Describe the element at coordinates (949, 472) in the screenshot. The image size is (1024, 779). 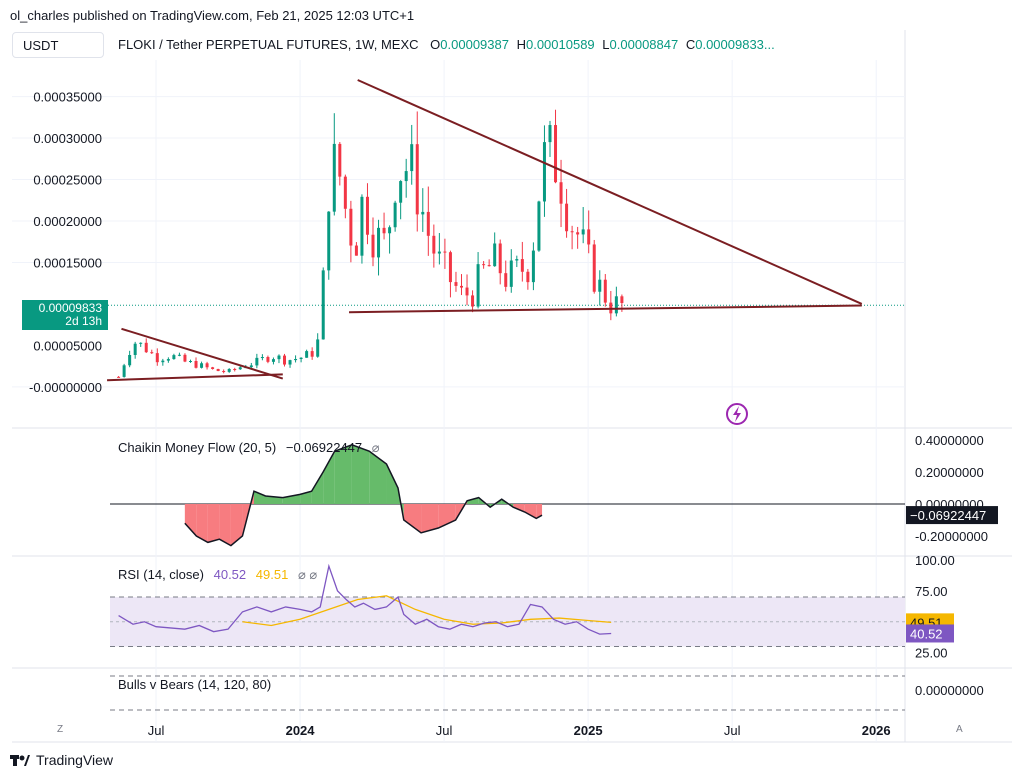
I see `cmf-tick-label: 0.20000000` at that location.